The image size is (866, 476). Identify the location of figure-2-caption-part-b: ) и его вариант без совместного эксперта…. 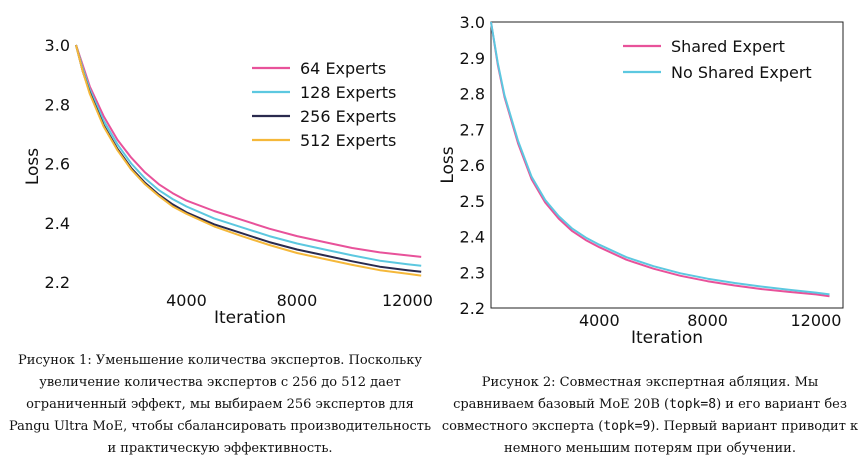
(644, 415).